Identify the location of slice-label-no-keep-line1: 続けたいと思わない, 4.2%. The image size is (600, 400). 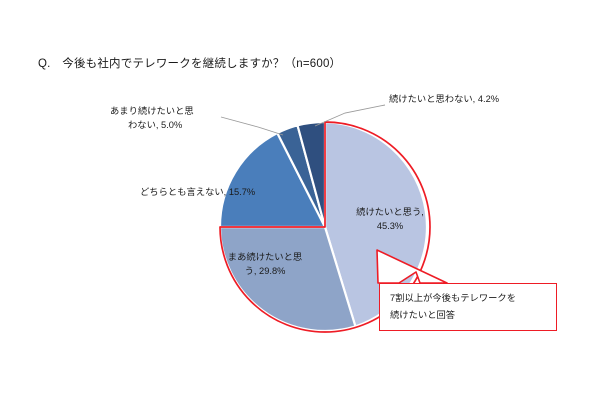
(444, 99).